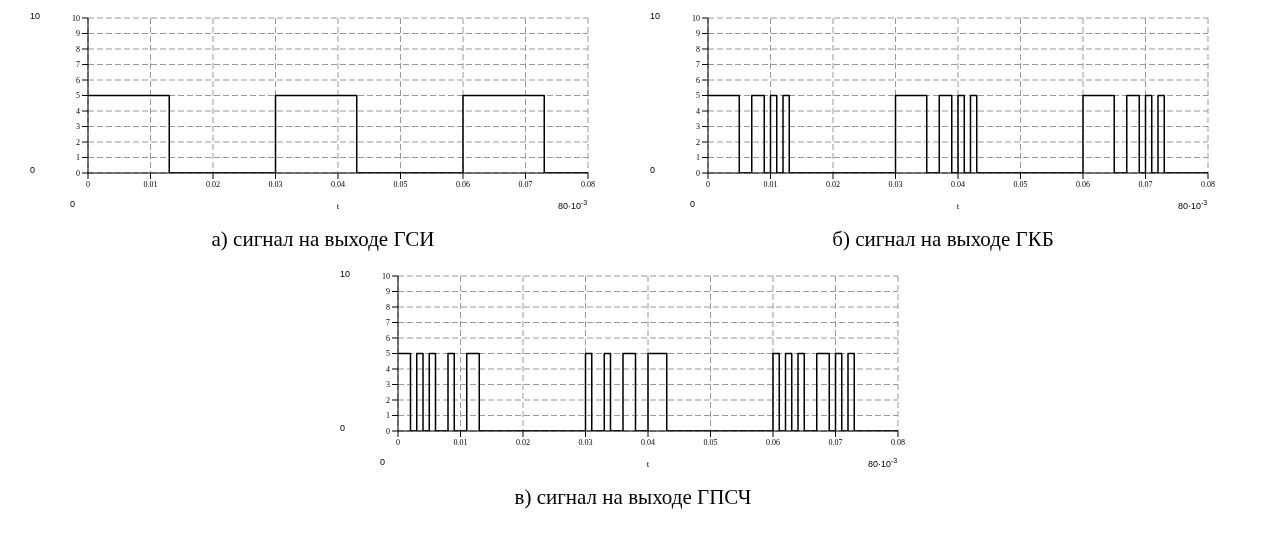 This screenshot has height=560, width=1265. What do you see at coordinates (323, 239) in the screenshot?
I see `text: а) сигнал на выходе ГСИ` at bounding box center [323, 239].